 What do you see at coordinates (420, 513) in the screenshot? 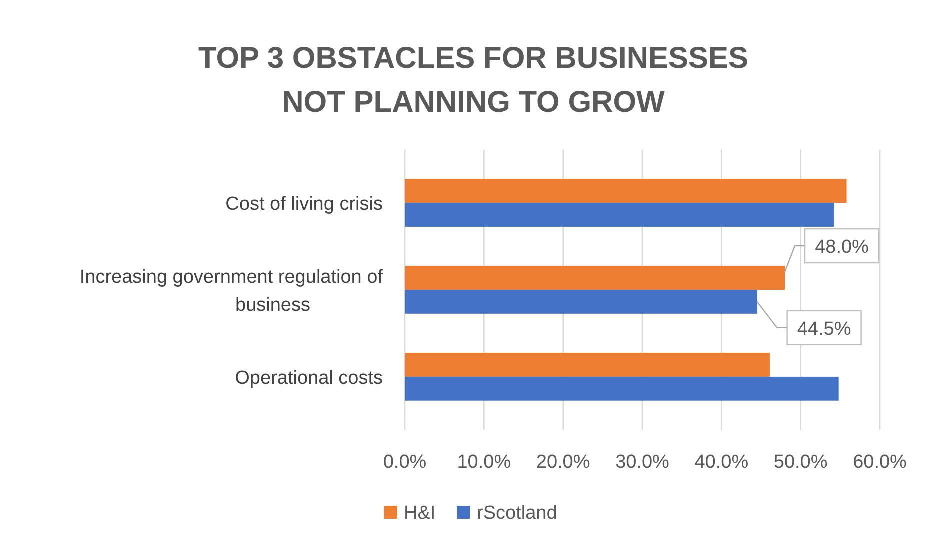
I see `legend-label: H&I` at bounding box center [420, 513].